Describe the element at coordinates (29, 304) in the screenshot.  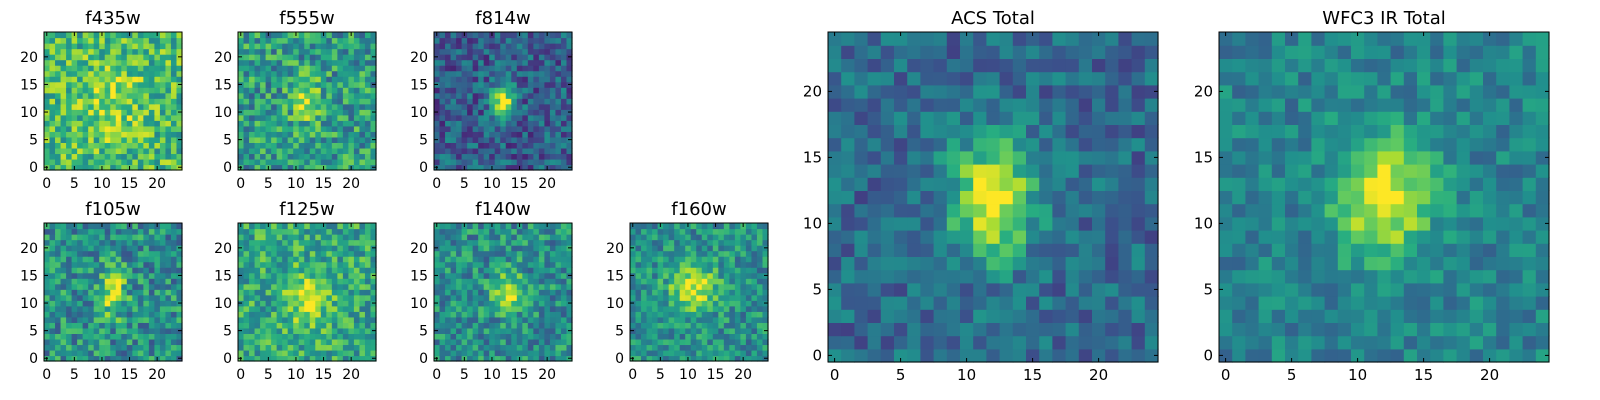
I see `y-tick-label: 10` at that location.